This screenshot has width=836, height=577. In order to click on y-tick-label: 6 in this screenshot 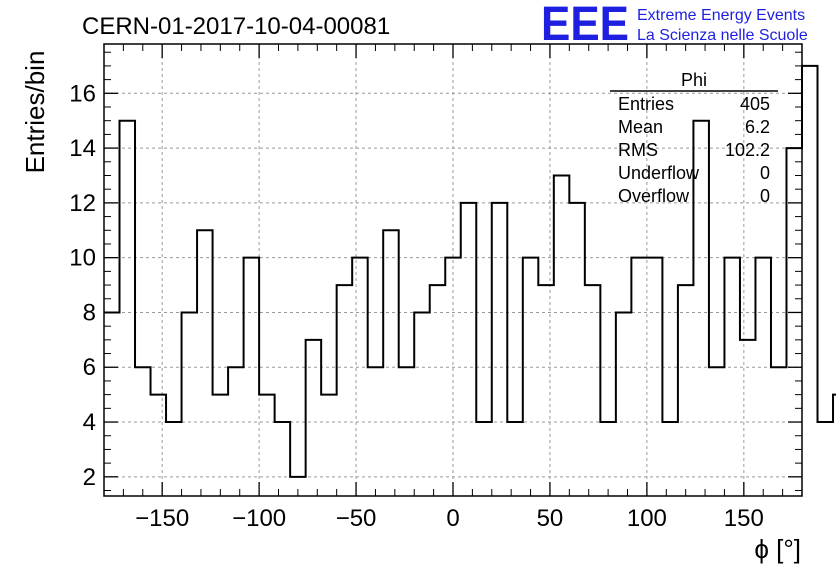, I will do `click(89, 367)`.